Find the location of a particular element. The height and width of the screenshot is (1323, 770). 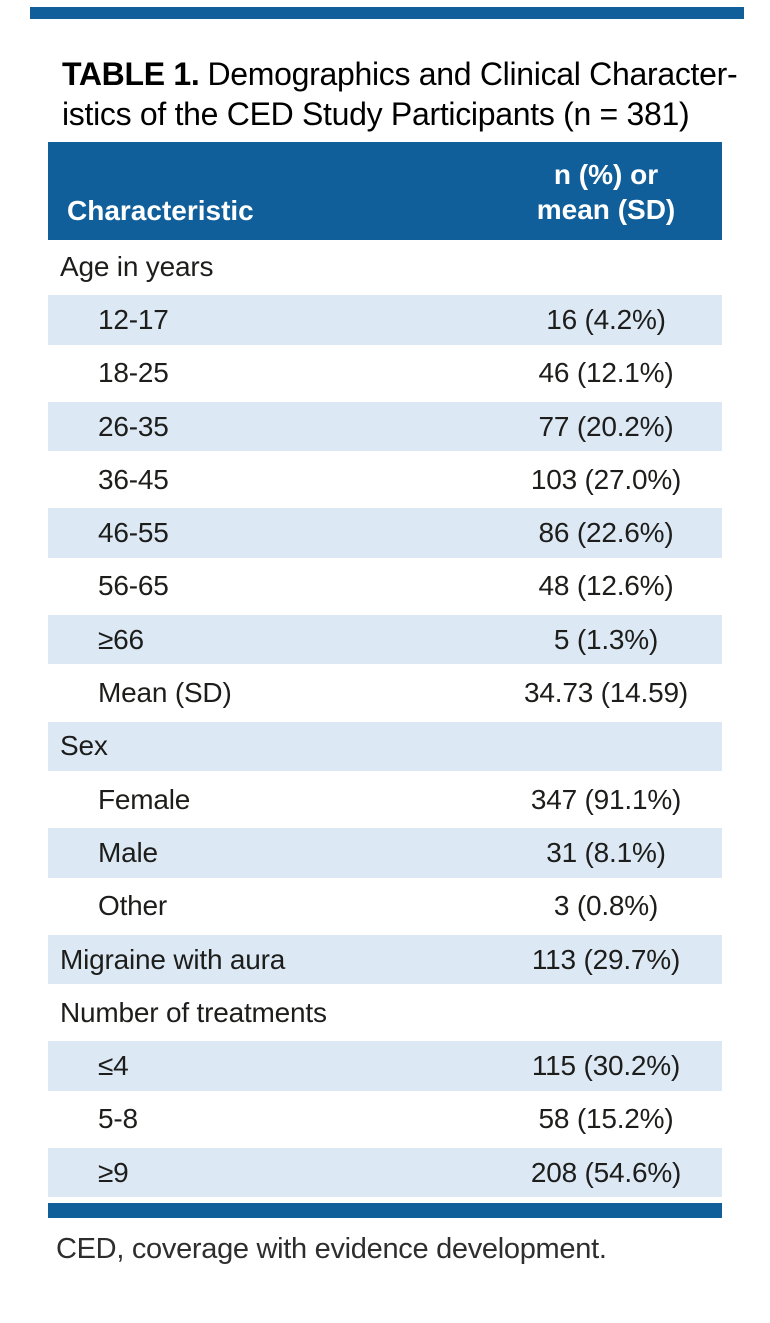

column-header-characteristic: Characteristic is located at coordinates (160, 210).